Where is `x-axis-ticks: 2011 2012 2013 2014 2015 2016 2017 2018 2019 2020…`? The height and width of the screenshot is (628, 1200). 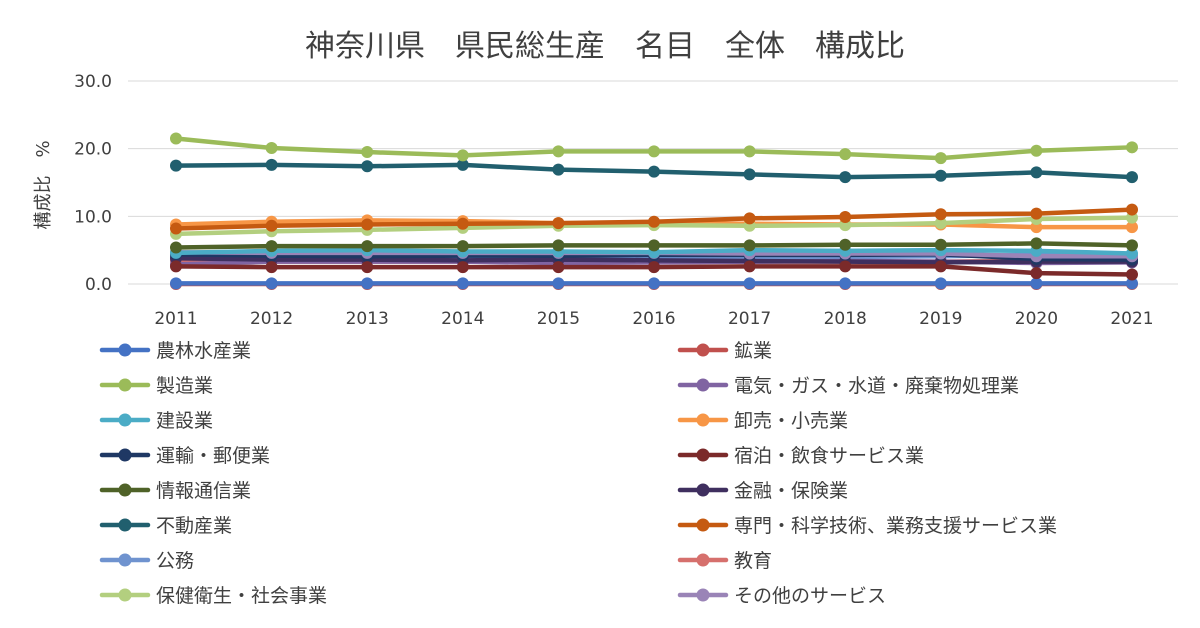
x-axis-ticks: 2011 2012 2013 2014 2015 2016 2017 2018 2019 2020… is located at coordinates (653, 319).